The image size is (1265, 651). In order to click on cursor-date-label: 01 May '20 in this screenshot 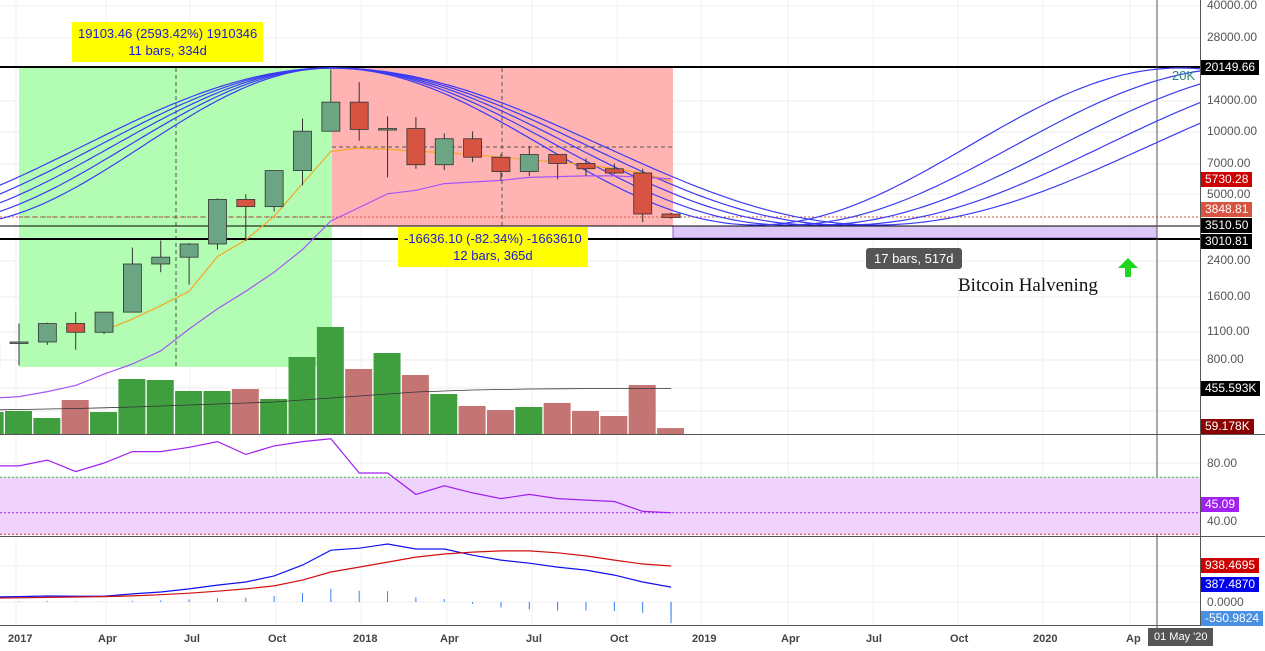, I will do `click(1181, 637)`.